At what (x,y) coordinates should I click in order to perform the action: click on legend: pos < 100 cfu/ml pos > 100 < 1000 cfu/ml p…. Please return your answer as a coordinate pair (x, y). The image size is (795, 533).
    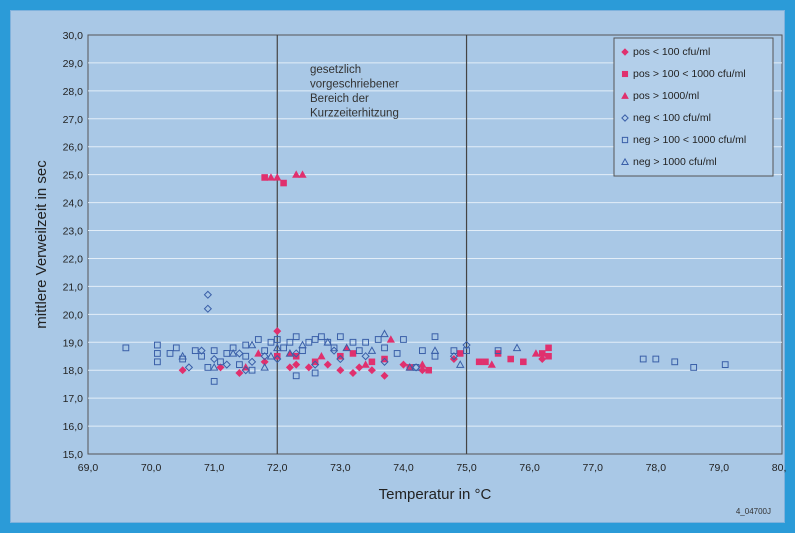
    Looking at the image, I should click on (693, 107).